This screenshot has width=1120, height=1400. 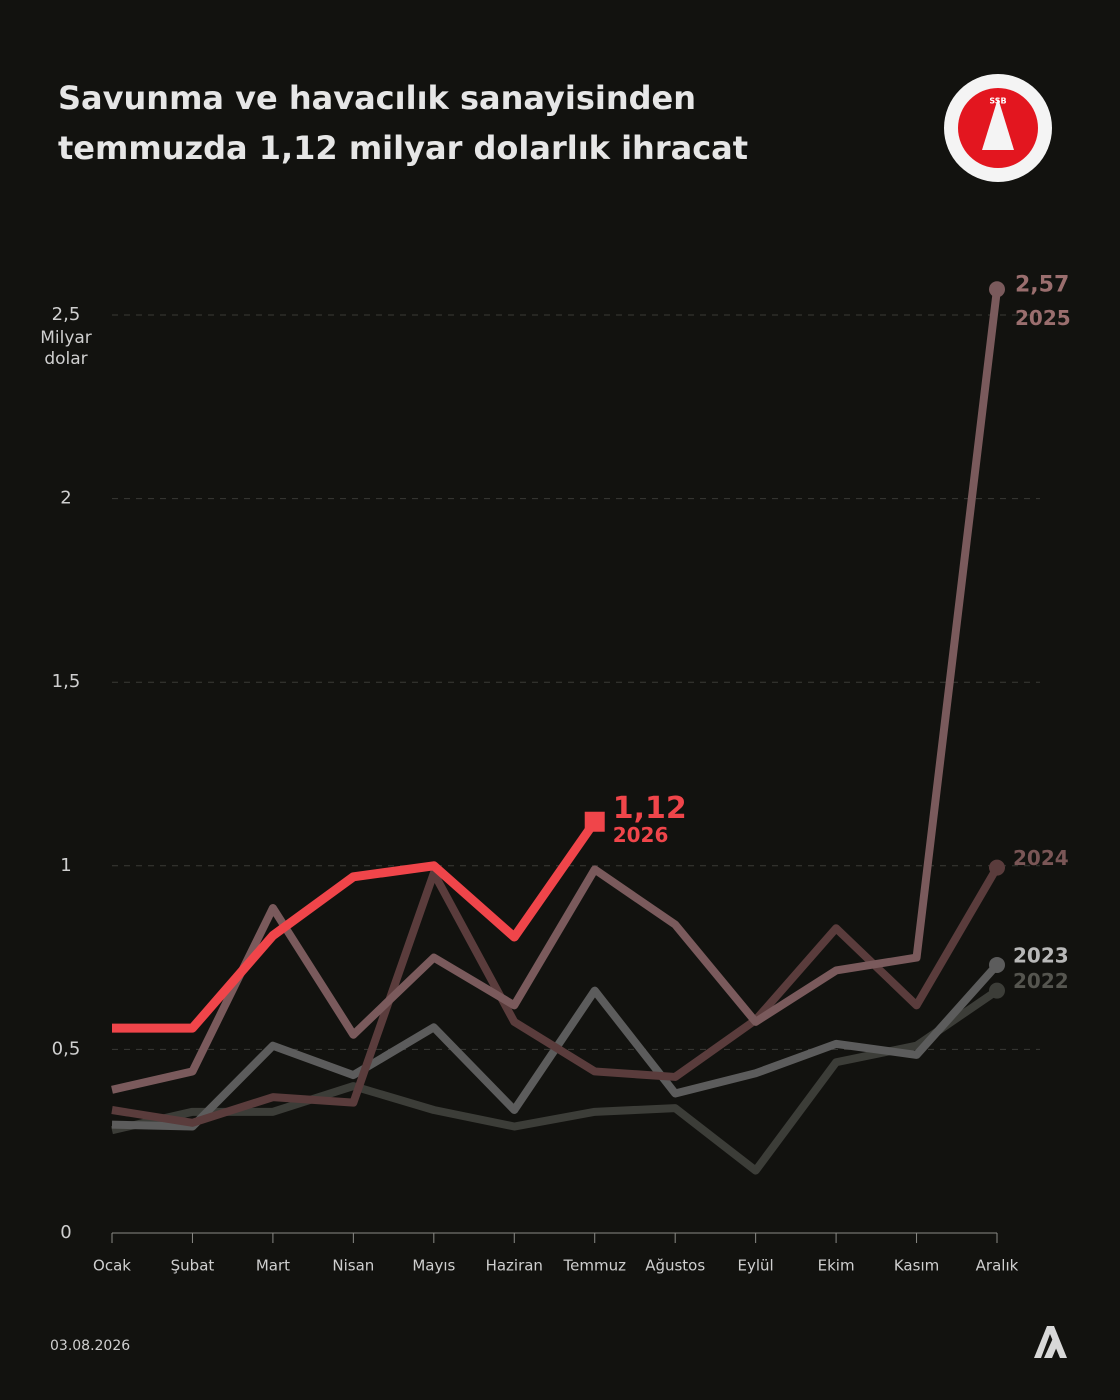 I want to click on x-tick-label: Ocak, so click(x=112, y=1266).